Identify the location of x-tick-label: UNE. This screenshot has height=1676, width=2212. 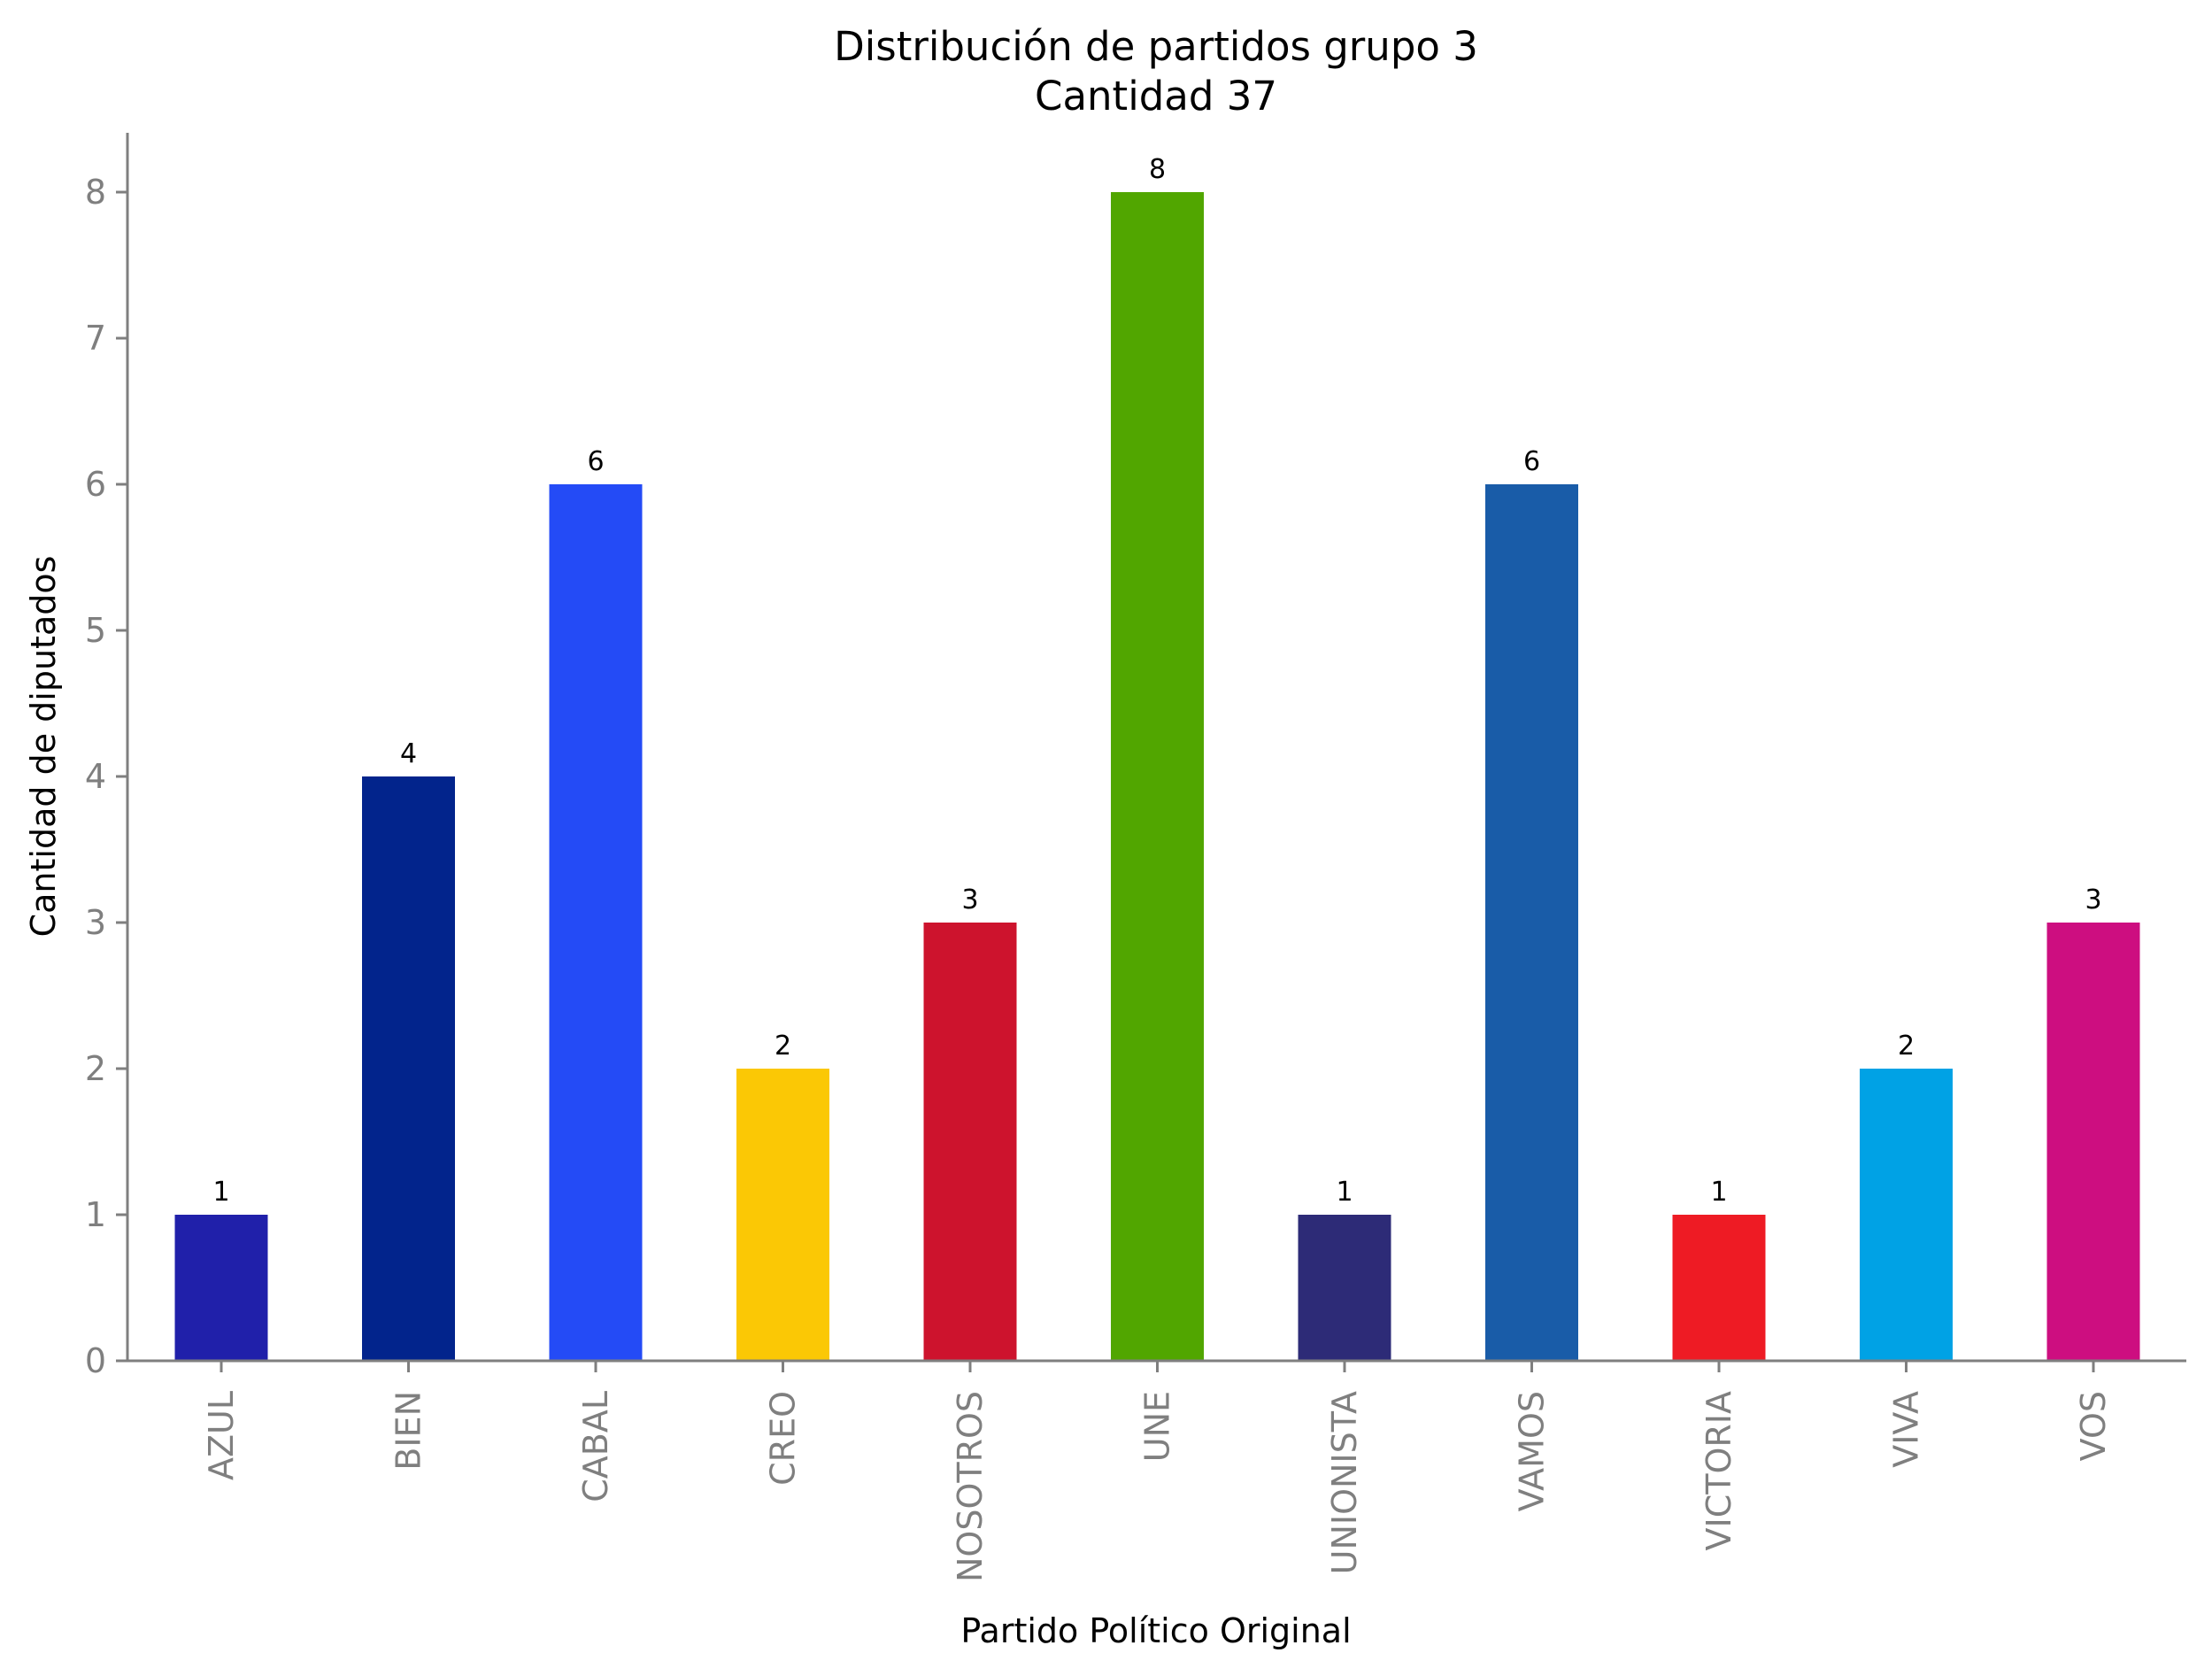
(1157, 1426).